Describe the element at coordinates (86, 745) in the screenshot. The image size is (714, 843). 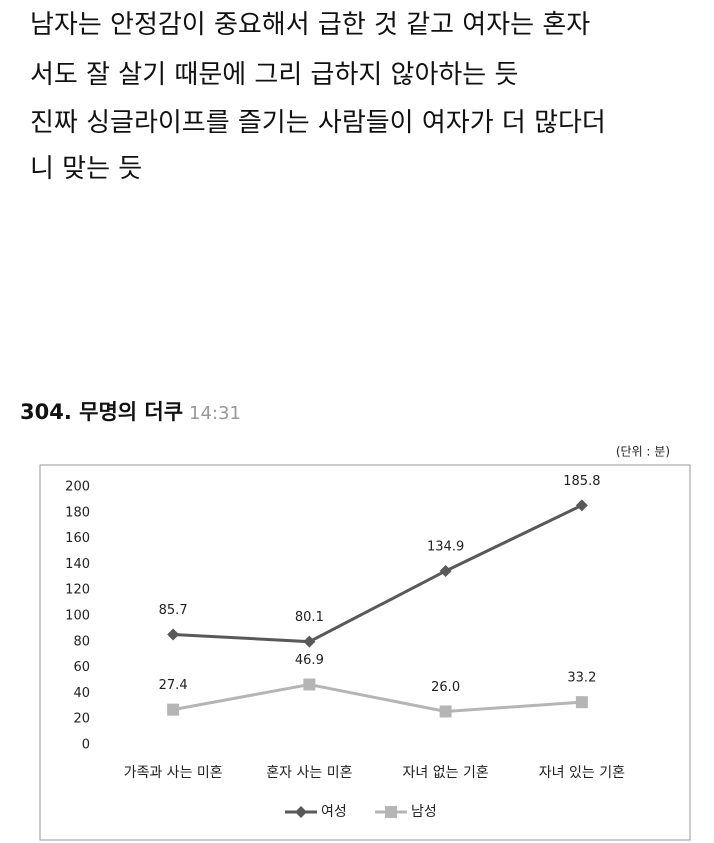
I see `y-tick-label: 0` at that location.